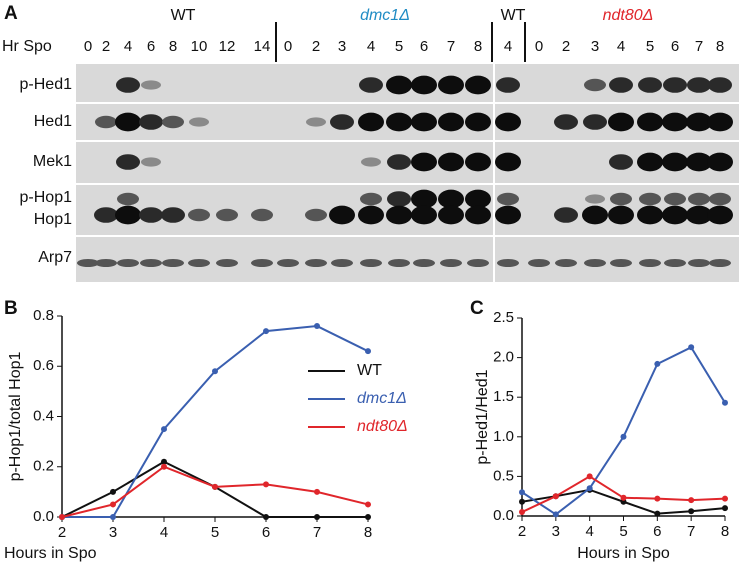 The width and height of the screenshot is (739, 571). I want to click on x-tick-label: 7, so click(317, 532).